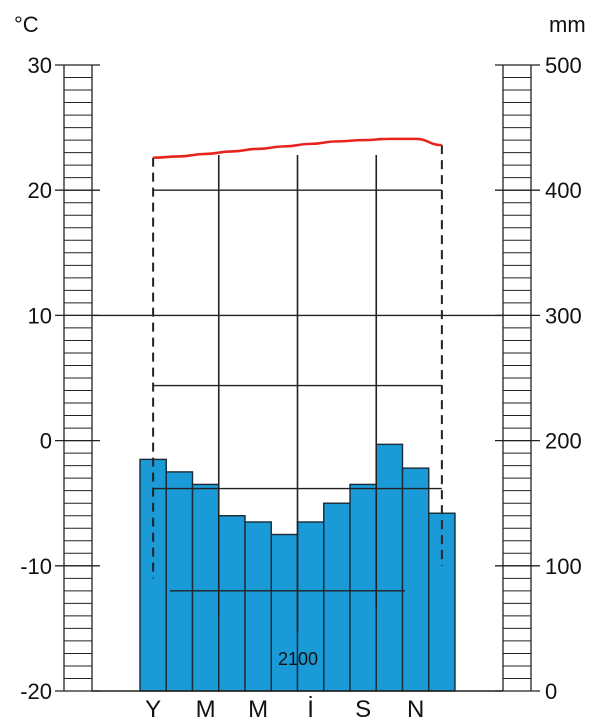 The height and width of the screenshot is (724, 603). What do you see at coordinates (40, 65) in the screenshot?
I see `temperature-tick-label: 30` at bounding box center [40, 65].